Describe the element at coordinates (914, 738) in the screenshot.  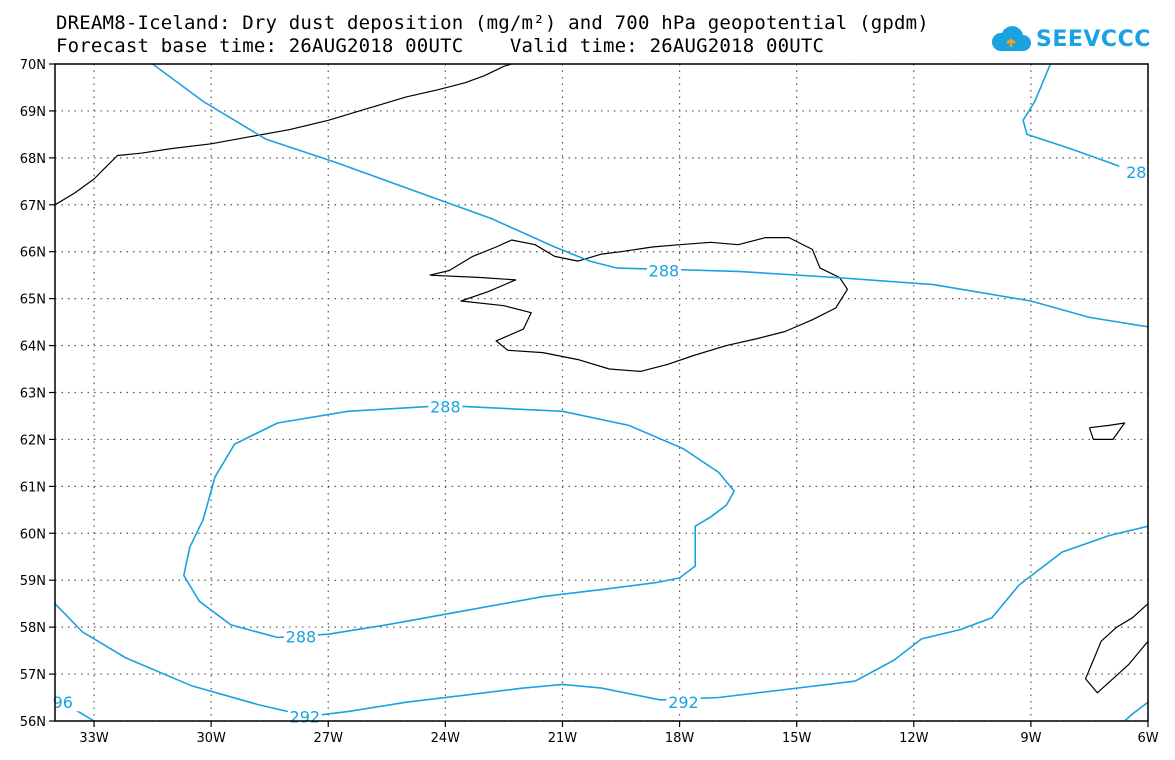
I see `tick-label-lon: 12W` at that location.